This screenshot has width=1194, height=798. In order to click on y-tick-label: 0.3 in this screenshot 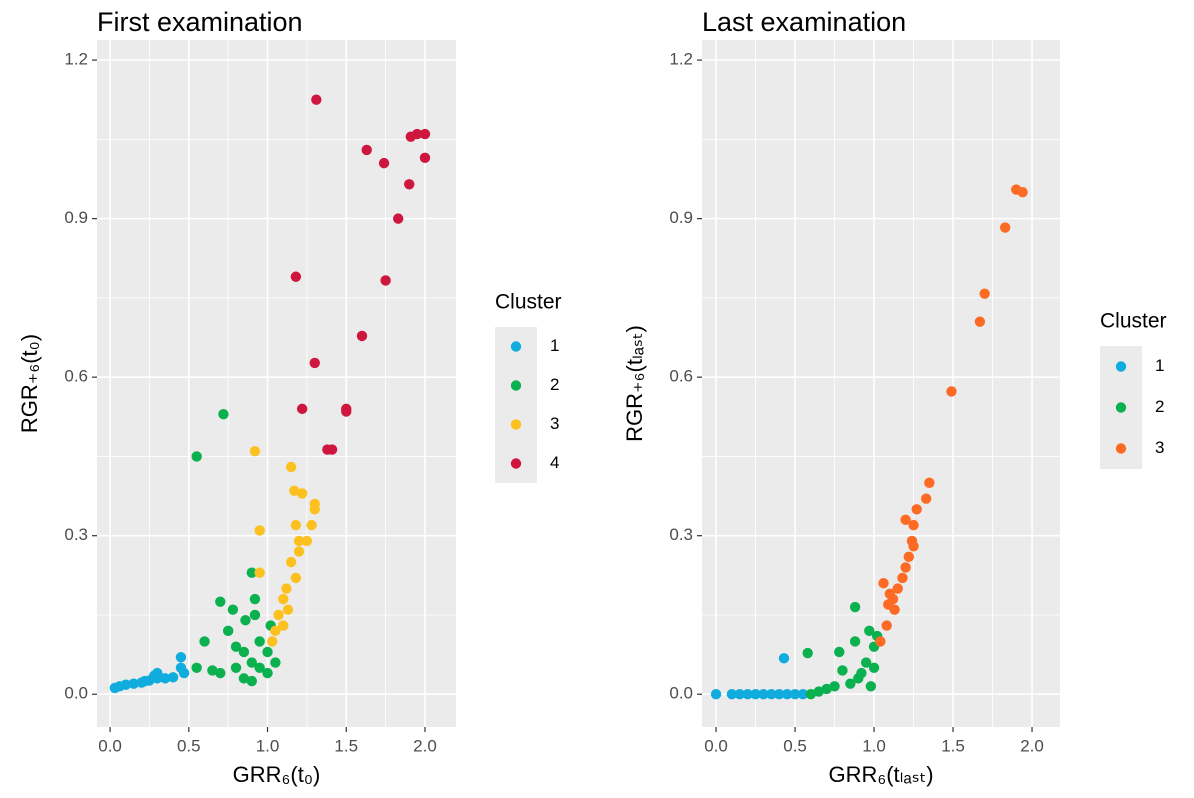, I will do `click(76, 534)`.